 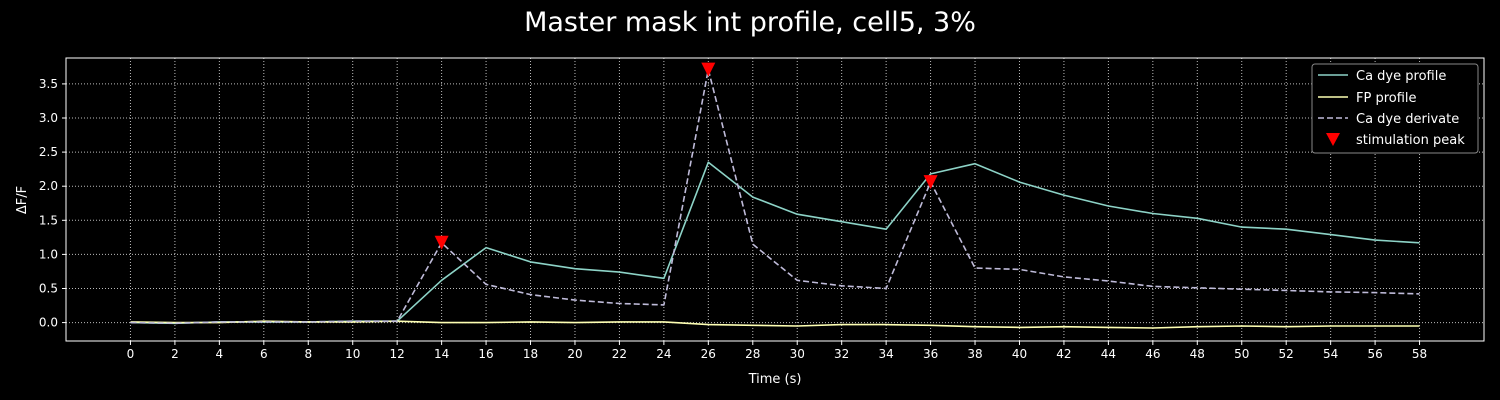 What do you see at coordinates (175, 354) in the screenshot?
I see `x-tick-label: 2` at bounding box center [175, 354].